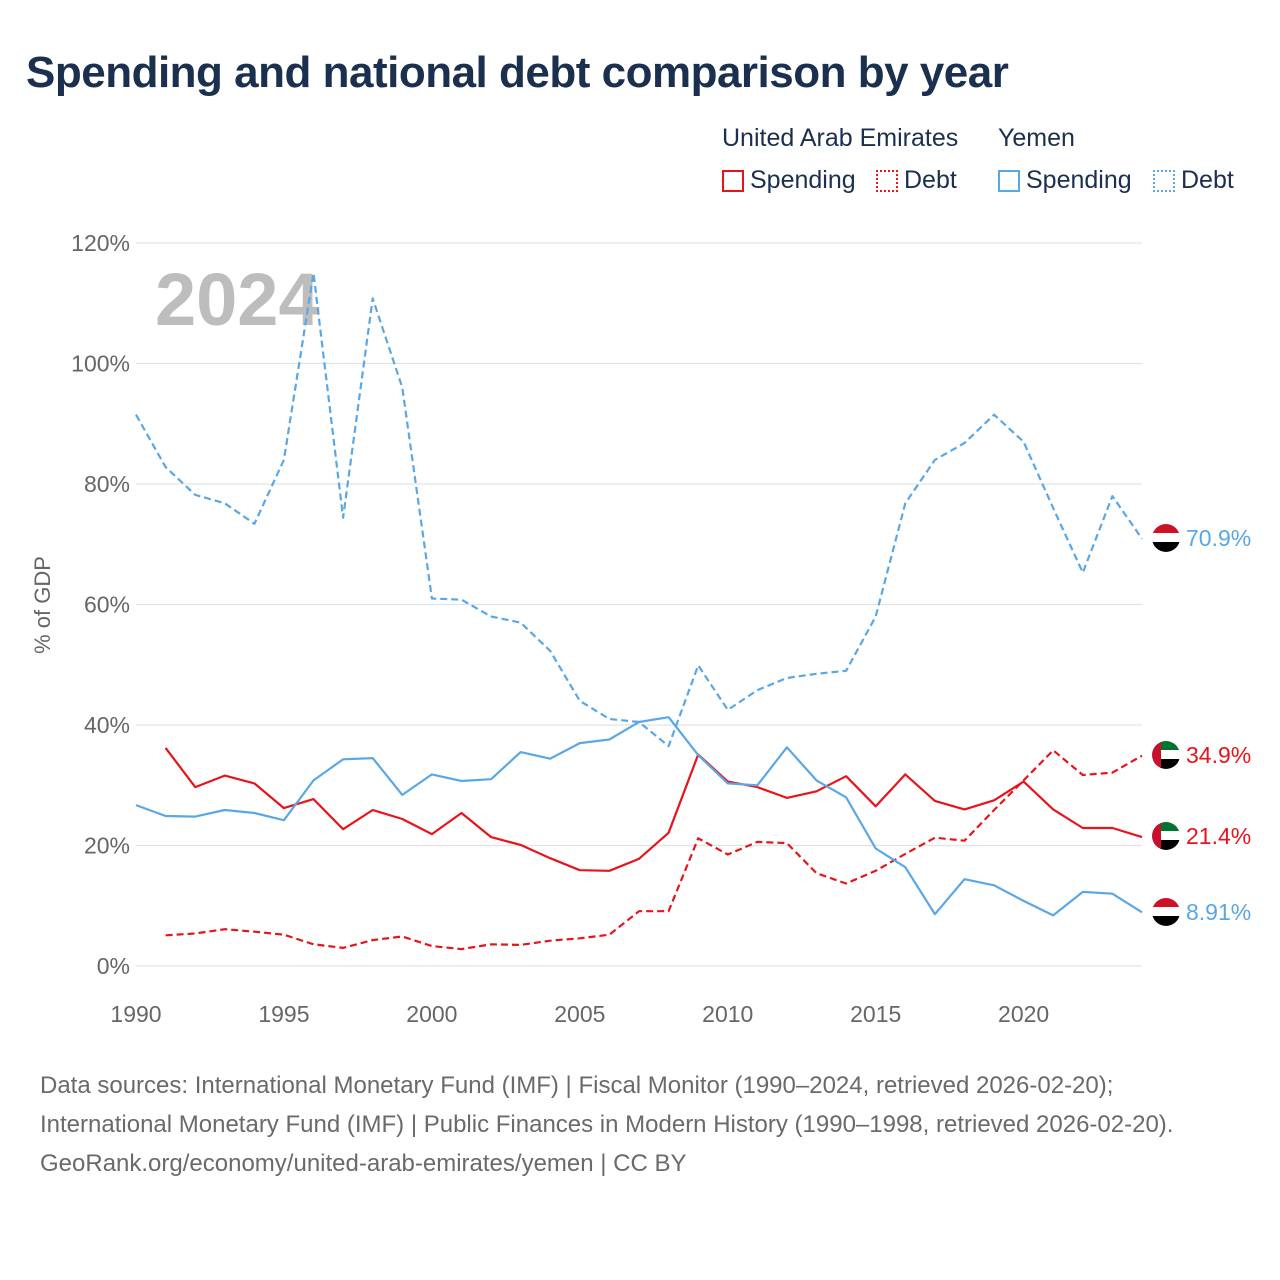 This screenshot has height=1280, width=1280. What do you see at coordinates (107, 725) in the screenshot?
I see `y-tick-label: 40%` at bounding box center [107, 725].